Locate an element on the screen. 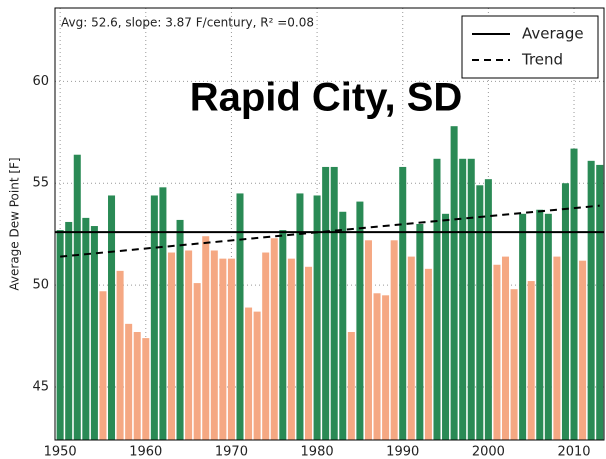 The image size is (606, 459). trend-line is located at coordinates (330, 231).